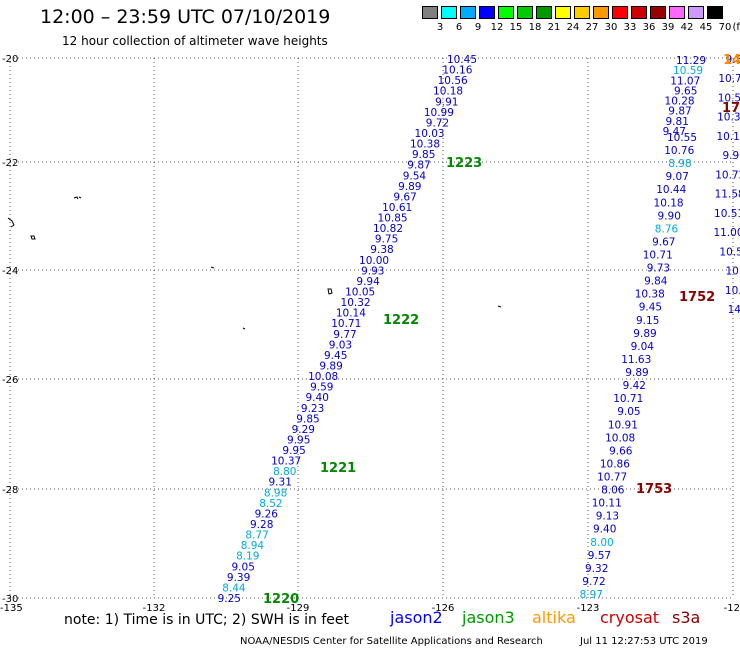 The height and width of the screenshot is (650, 740). I want to click on wave-height-value: 11.58, so click(727, 195).